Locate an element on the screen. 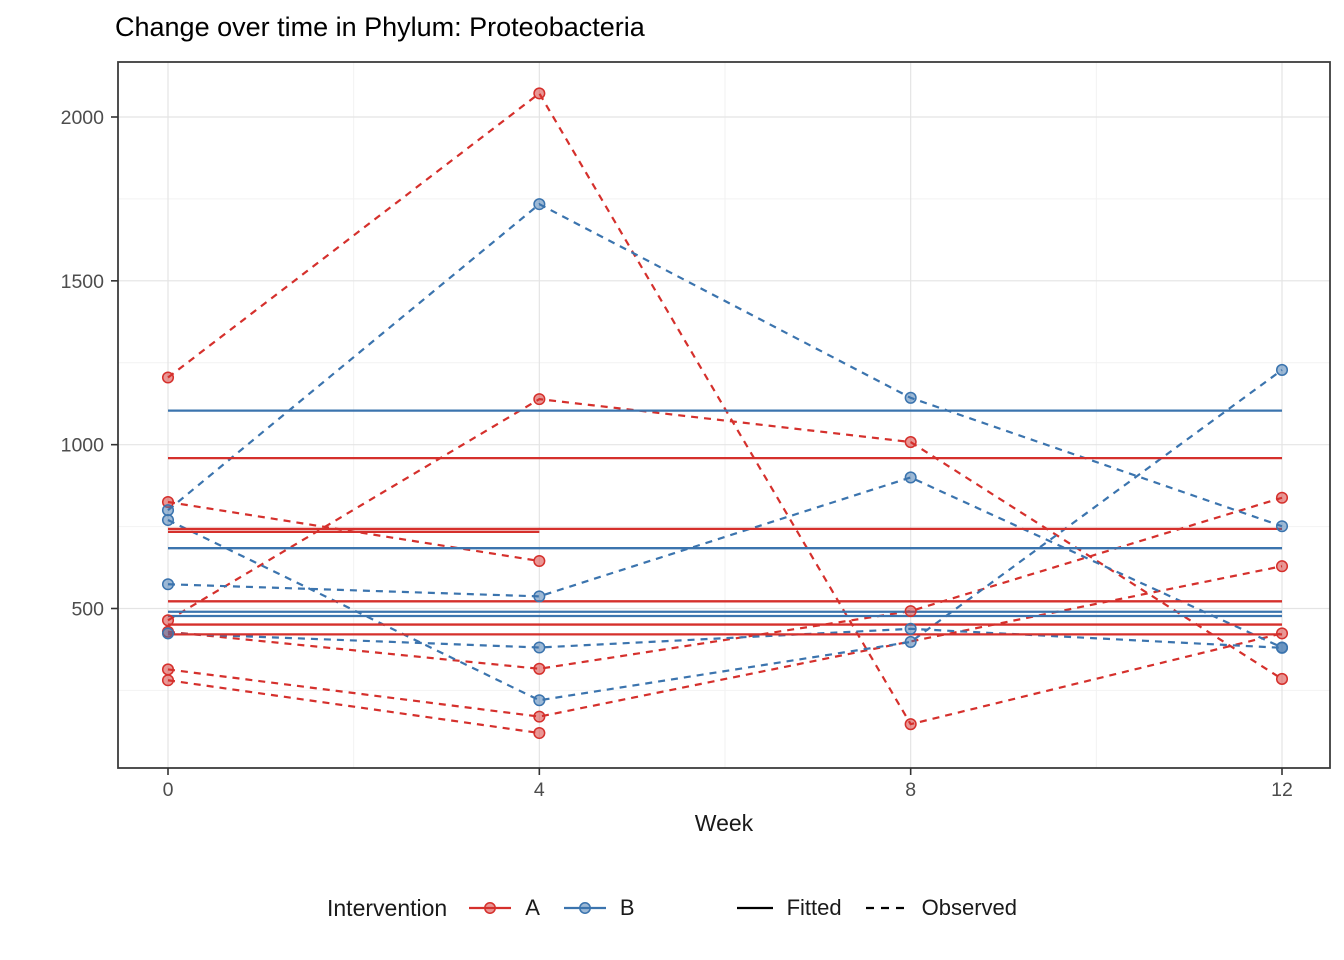 This screenshot has height=960, width=1344. observed-key-icon is located at coordinates (886, 908).